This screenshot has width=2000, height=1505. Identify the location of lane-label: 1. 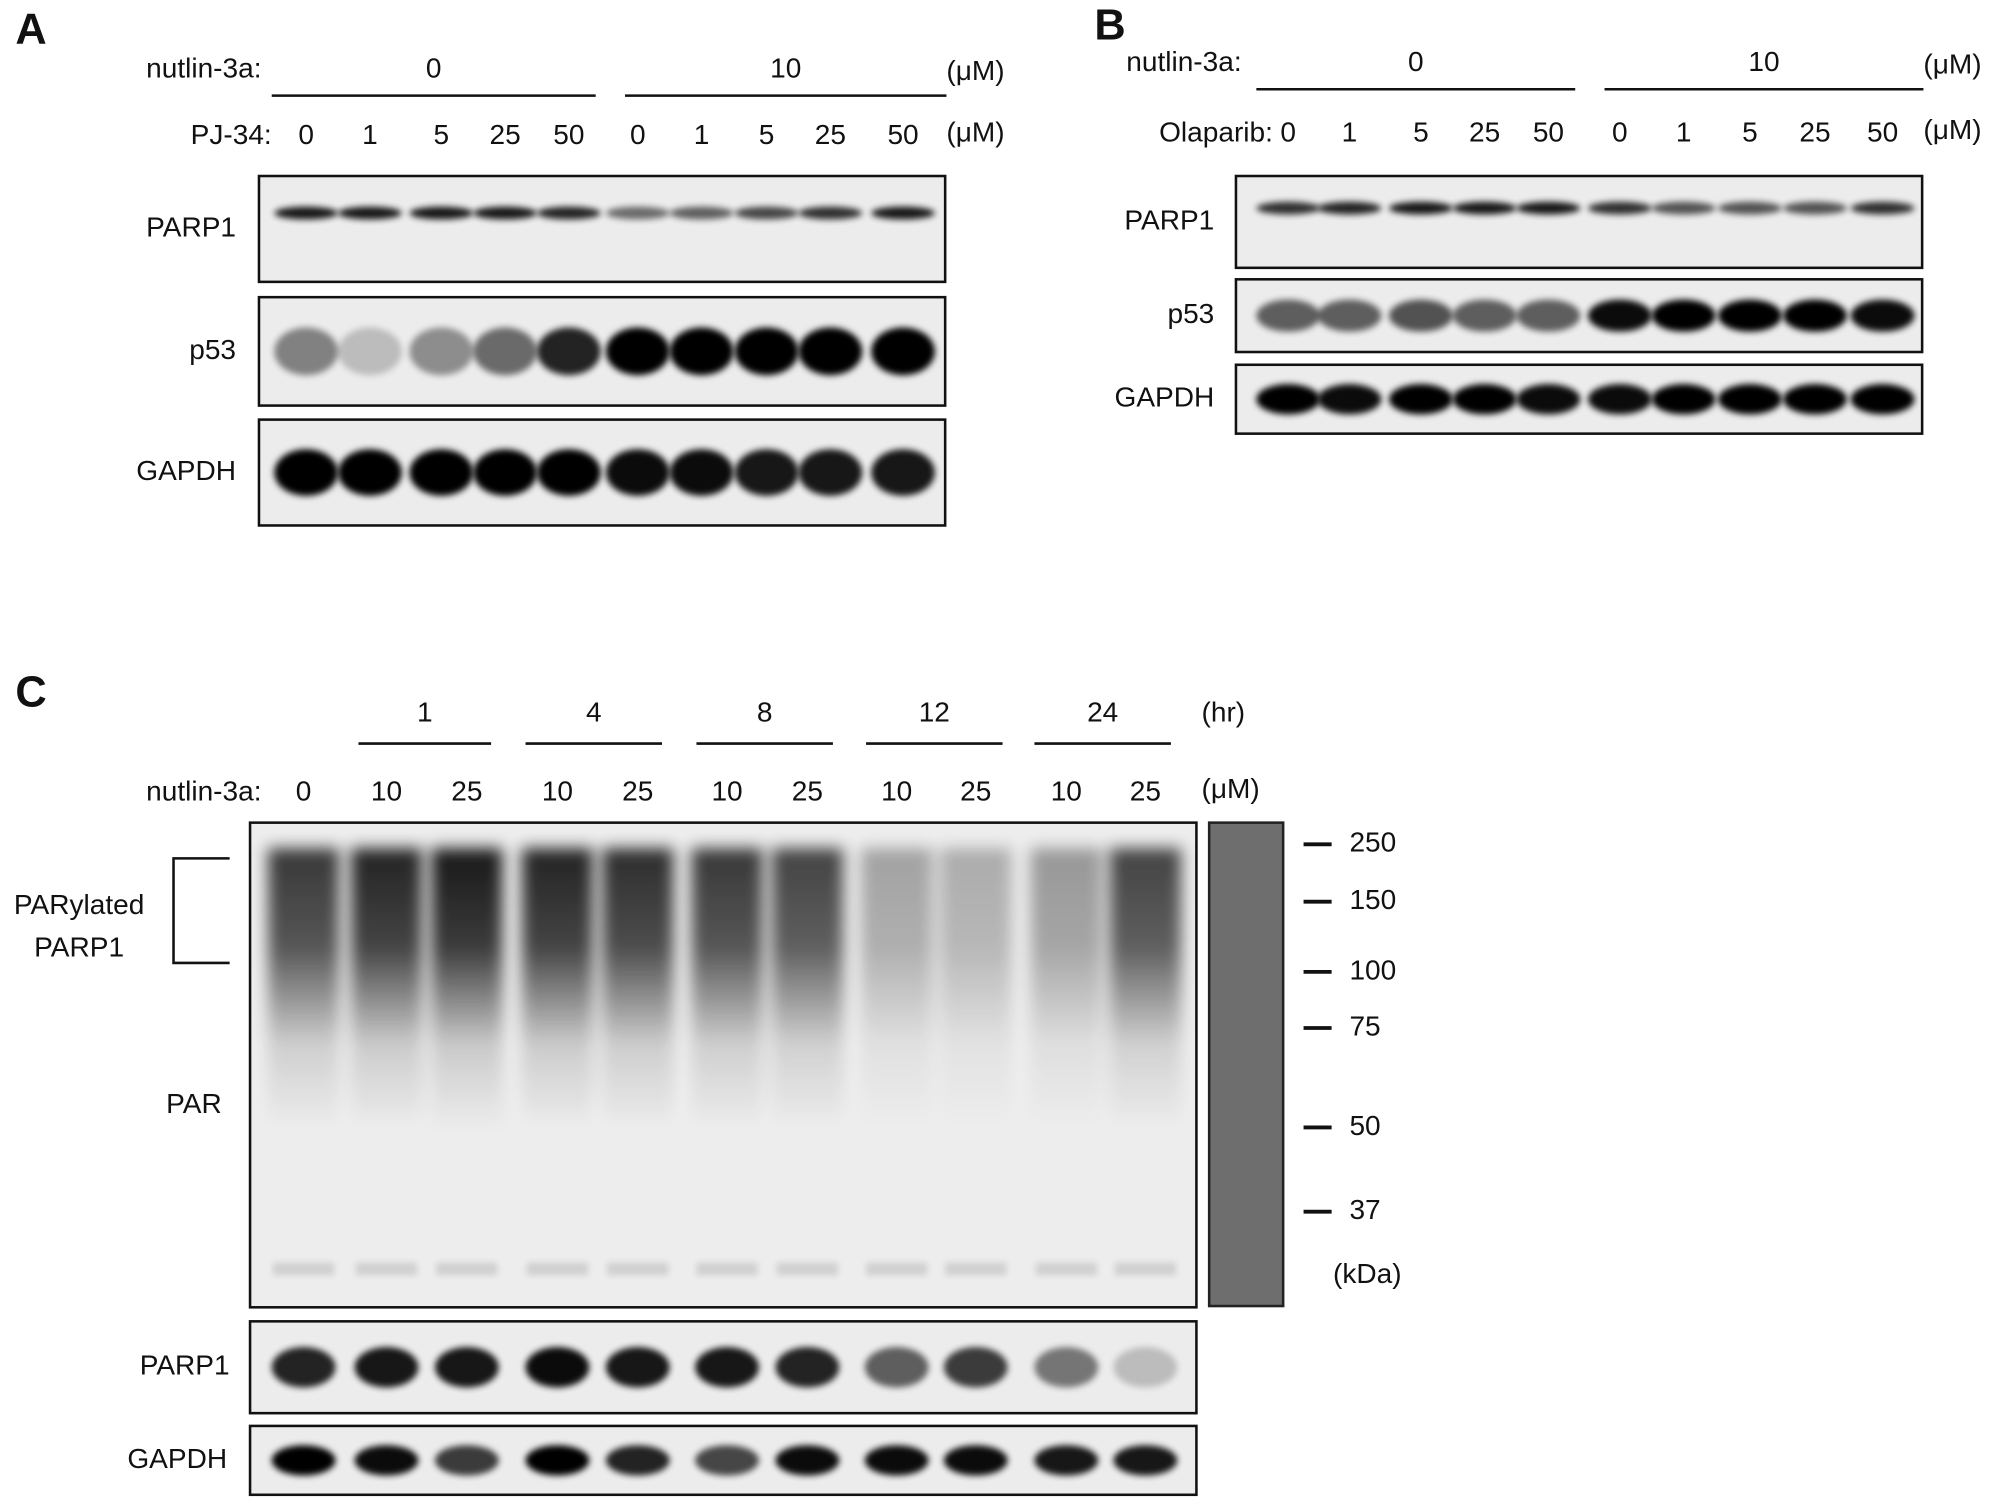
(1684, 131).